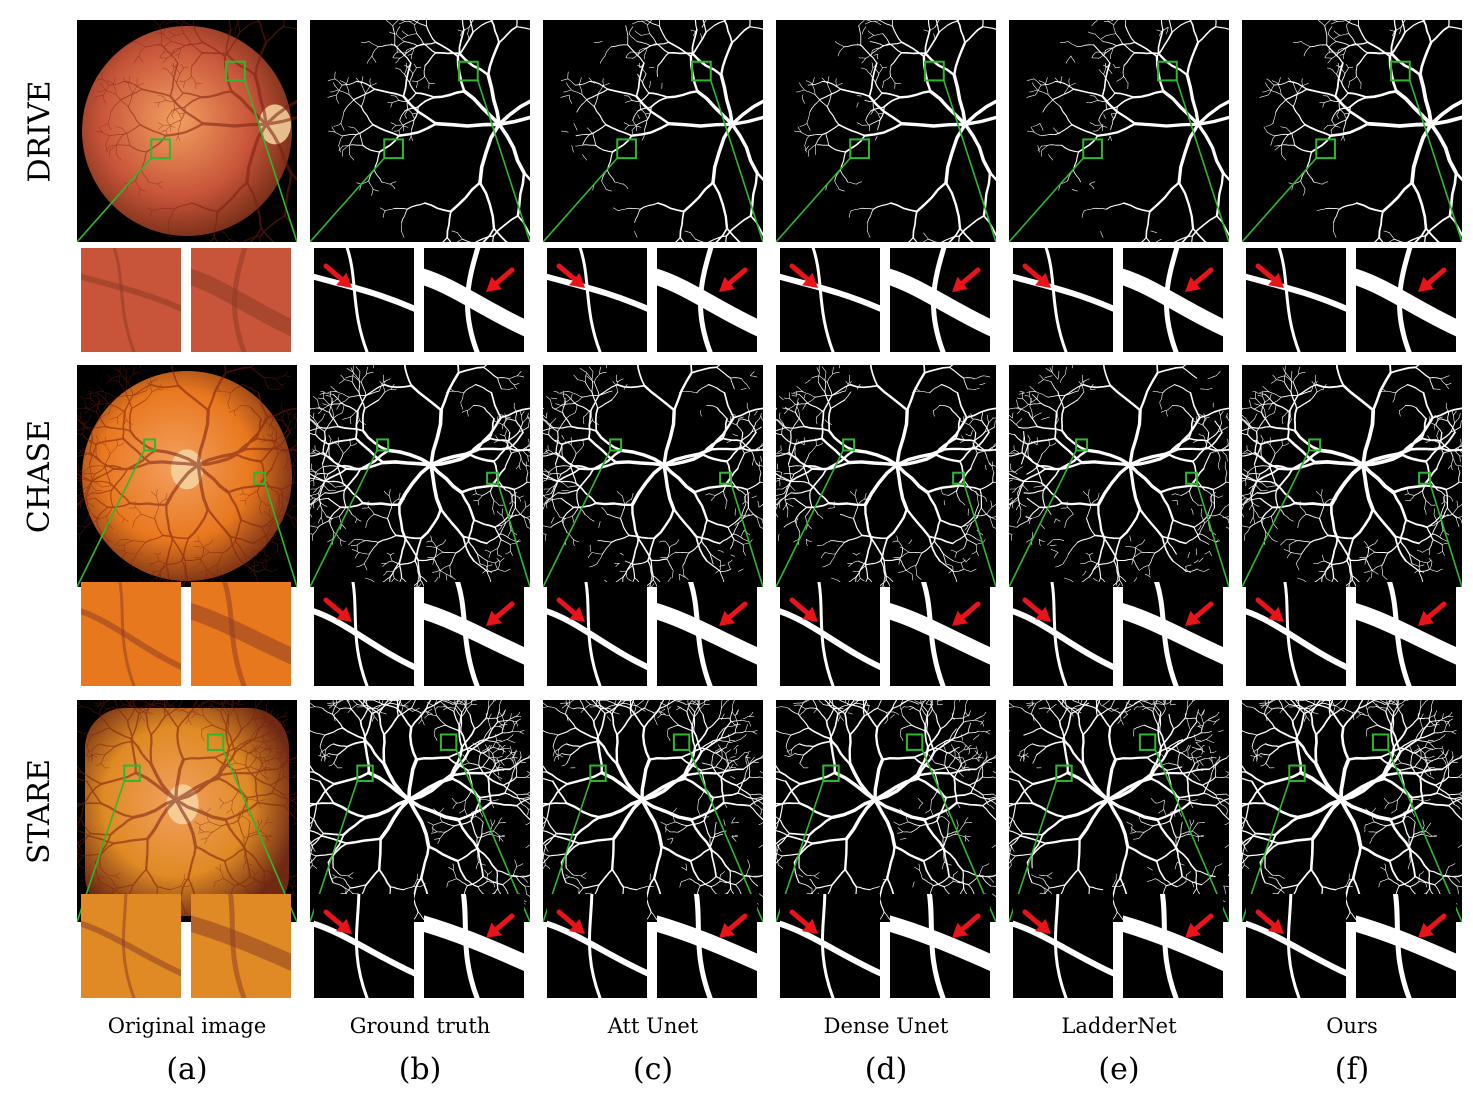  I want to click on zoom-connector, so click(969, 161).